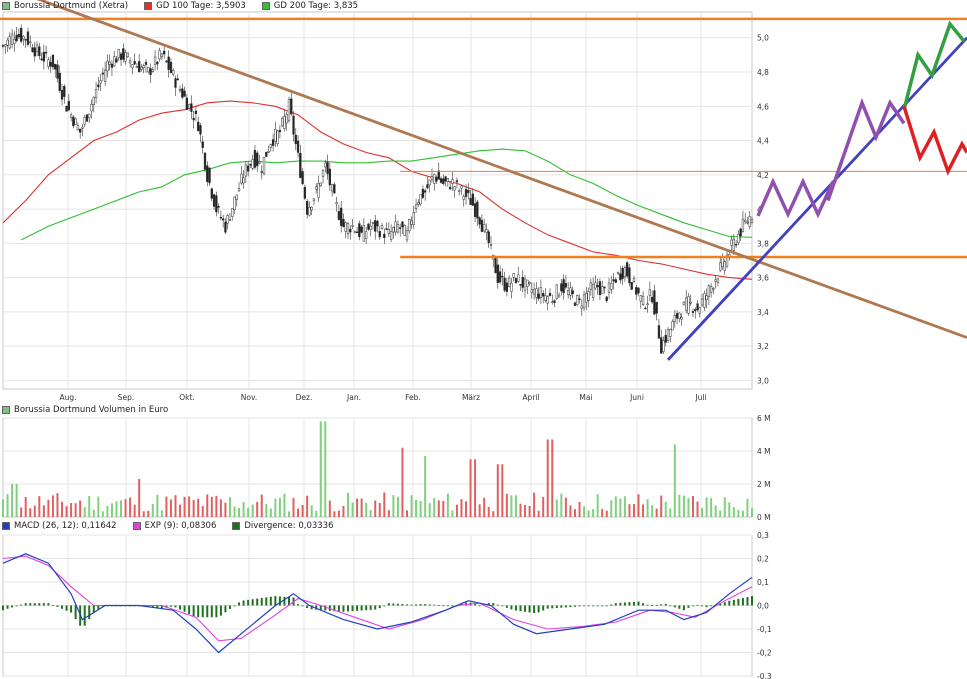 This screenshot has height=679, width=967. I want to click on y-tick-label: 4,2, so click(763, 175).